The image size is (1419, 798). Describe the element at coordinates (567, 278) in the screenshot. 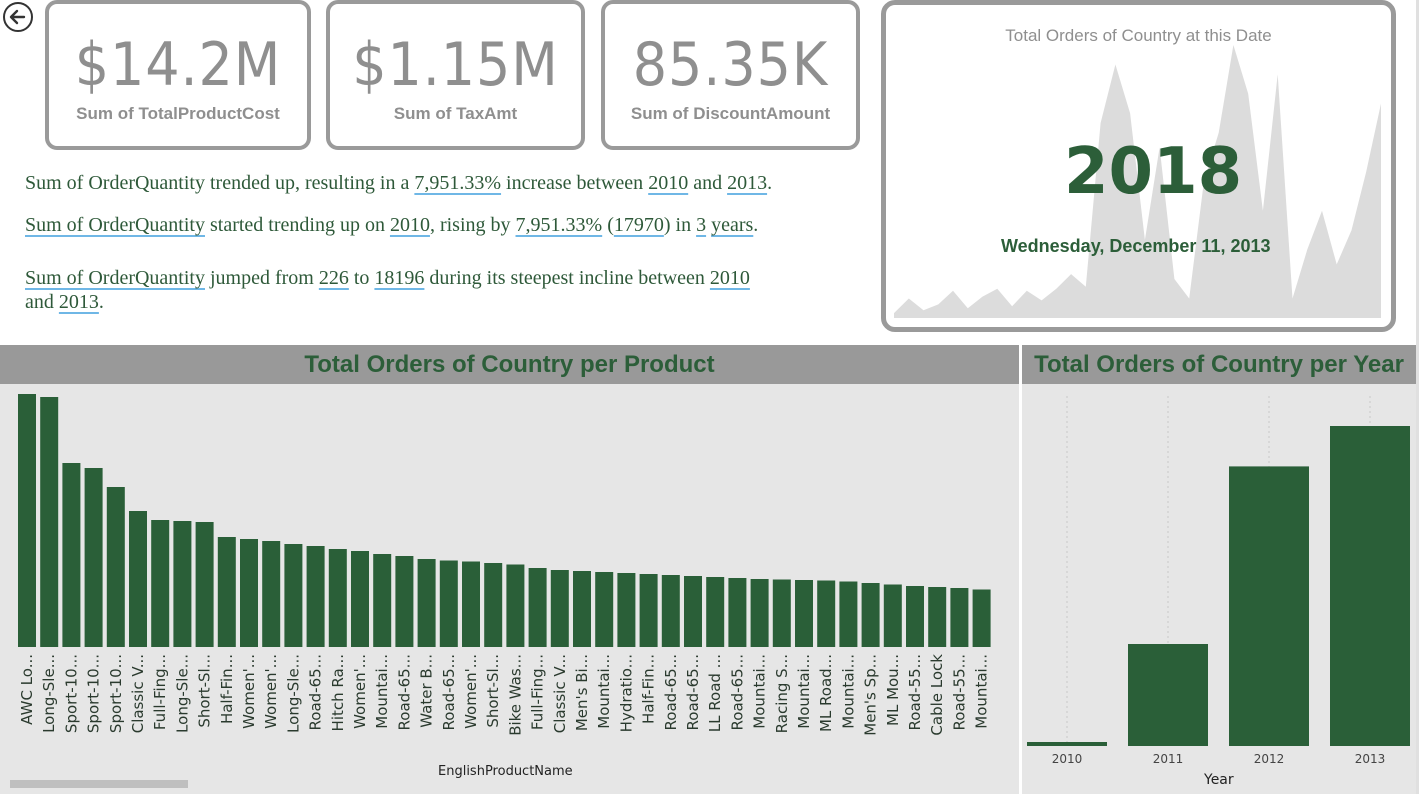

I see `narrative-text: during its steepest incline between` at that location.